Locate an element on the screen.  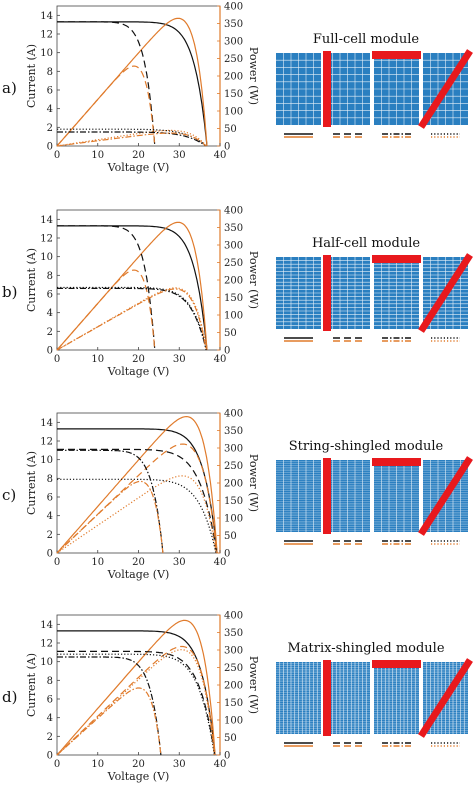
iv-curve-solid is located at coordinates (136, 693).